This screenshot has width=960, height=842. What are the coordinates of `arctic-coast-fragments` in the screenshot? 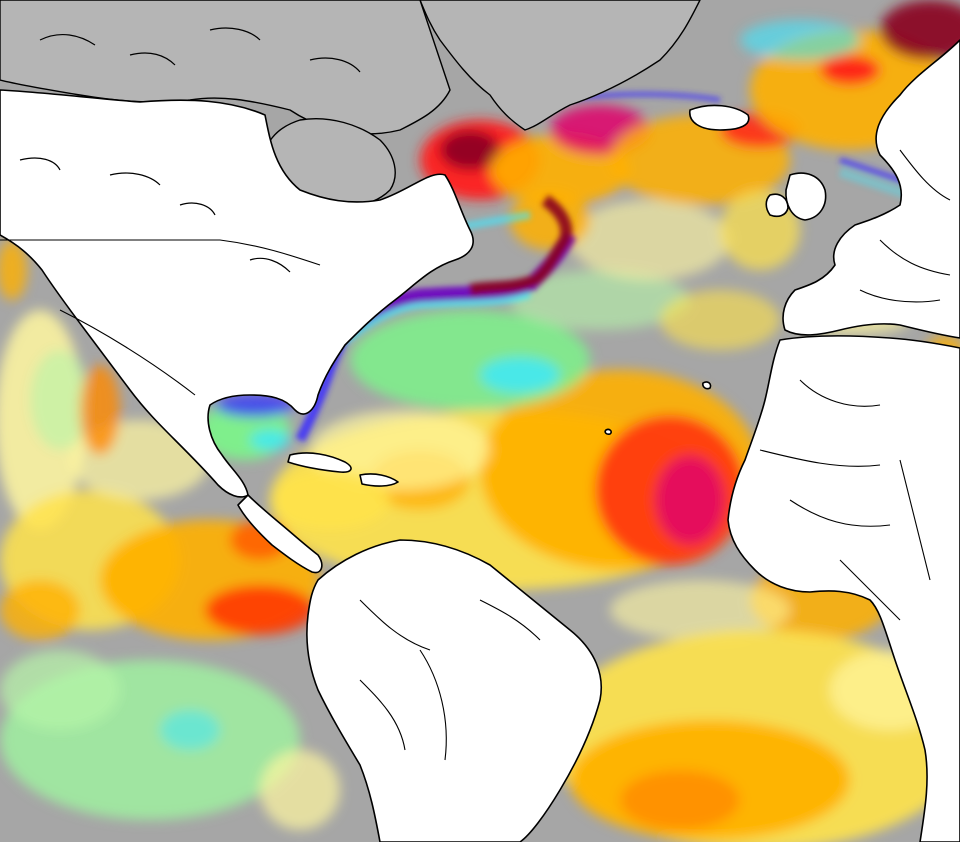 It's located at (190, 150).